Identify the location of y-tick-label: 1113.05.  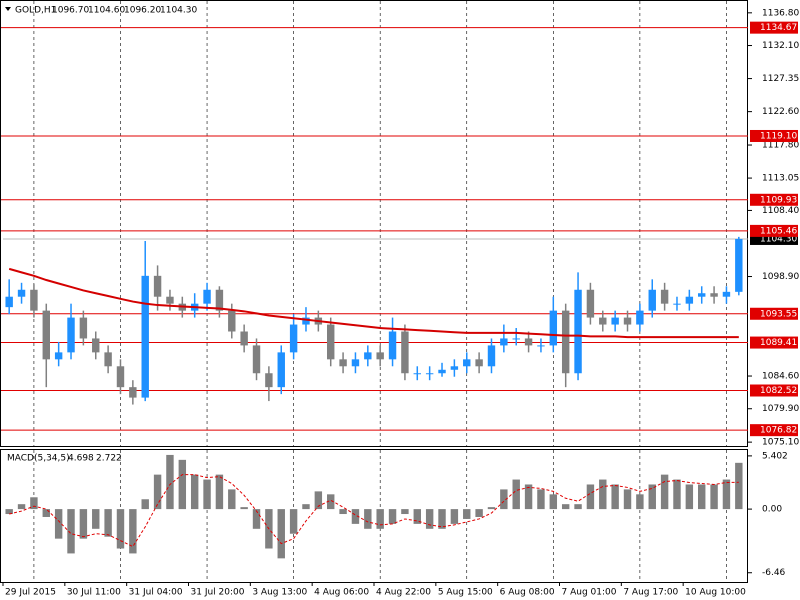
(780, 179).